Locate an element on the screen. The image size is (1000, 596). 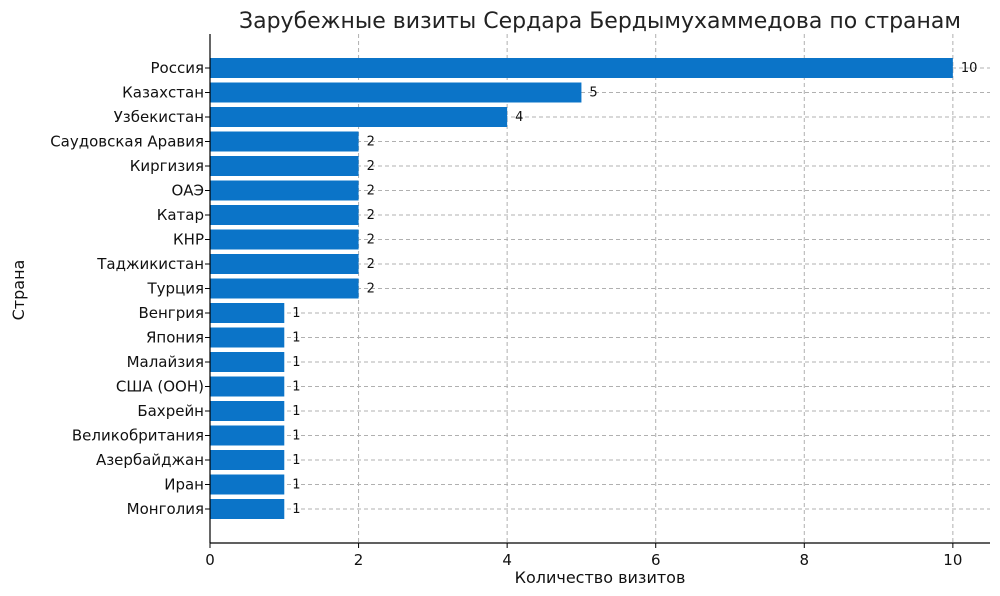
x-tick-label: 6 is located at coordinates (656, 560).